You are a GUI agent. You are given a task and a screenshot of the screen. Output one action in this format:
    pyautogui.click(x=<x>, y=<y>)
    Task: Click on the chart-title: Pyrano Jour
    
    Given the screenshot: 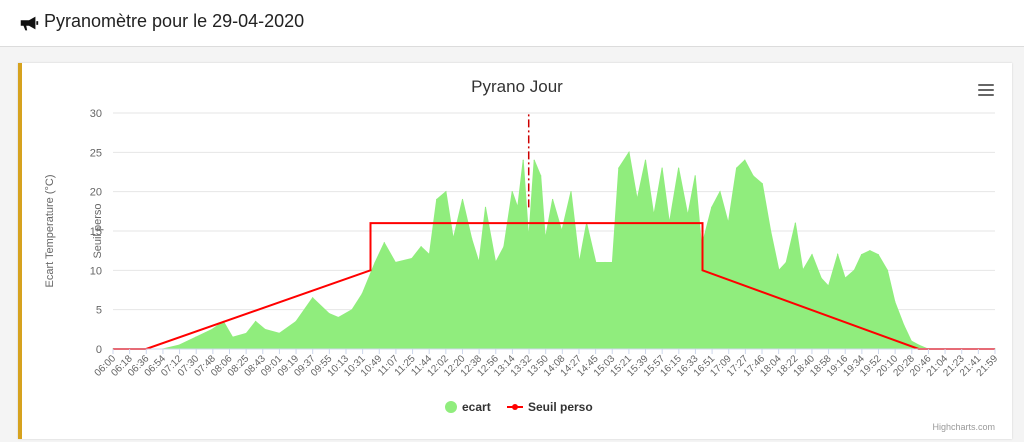 What is the action you would take?
    pyautogui.click(x=517, y=86)
    